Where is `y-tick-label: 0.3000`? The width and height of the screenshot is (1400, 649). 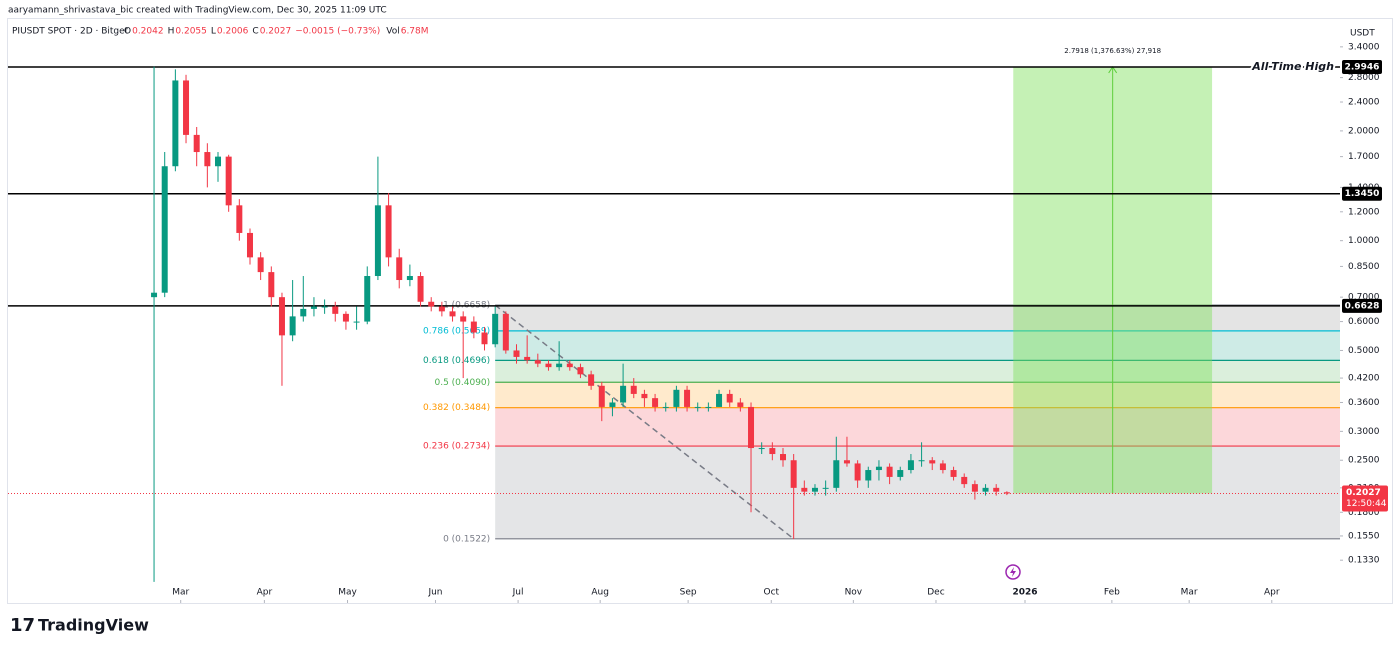
y-tick-label: 0.3000 is located at coordinates (1364, 432).